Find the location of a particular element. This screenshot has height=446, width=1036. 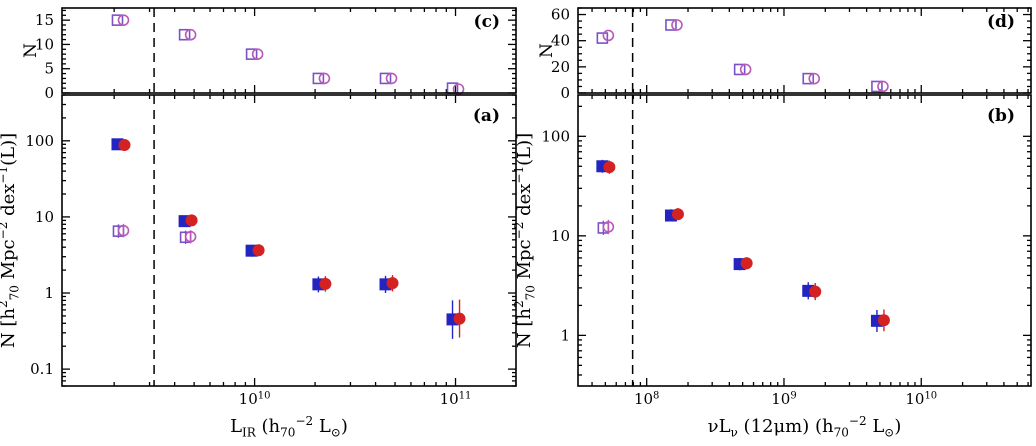

series-lf-filled-blue-squares is located at coordinates (739, 246).